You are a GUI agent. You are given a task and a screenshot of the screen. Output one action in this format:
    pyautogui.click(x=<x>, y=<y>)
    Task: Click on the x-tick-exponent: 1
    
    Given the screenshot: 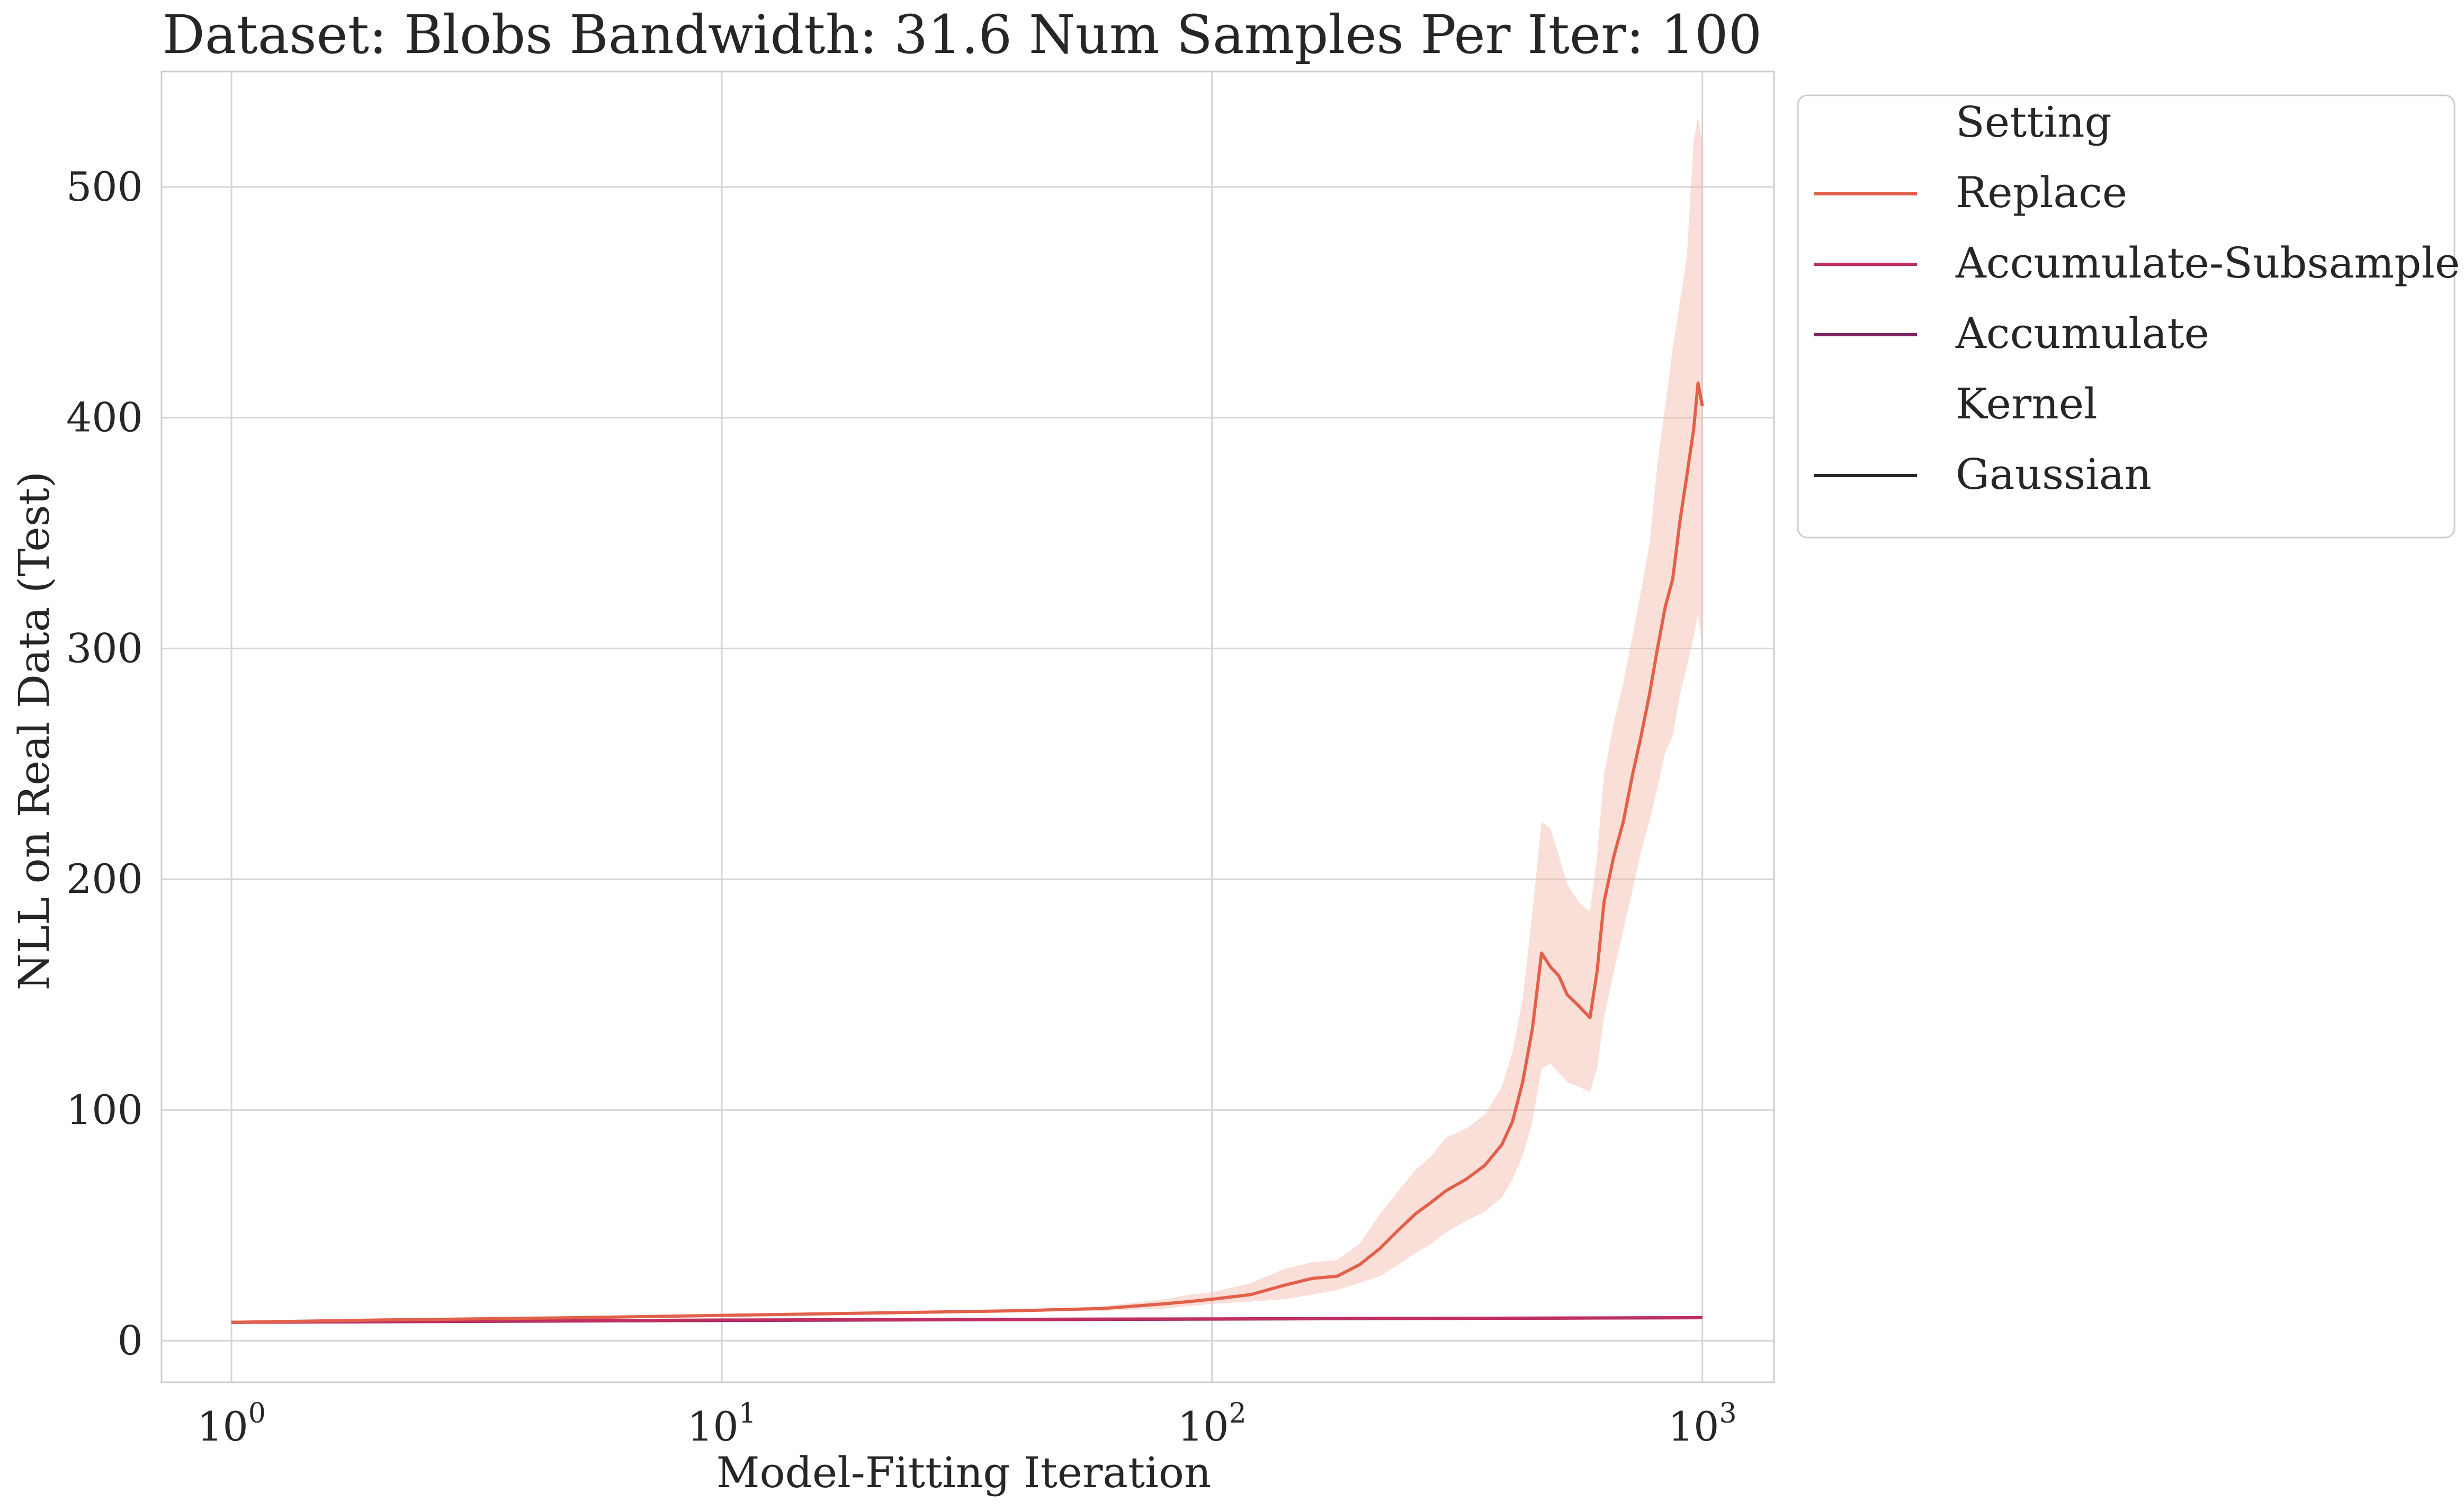 What is the action you would take?
    pyautogui.click(x=747, y=1413)
    